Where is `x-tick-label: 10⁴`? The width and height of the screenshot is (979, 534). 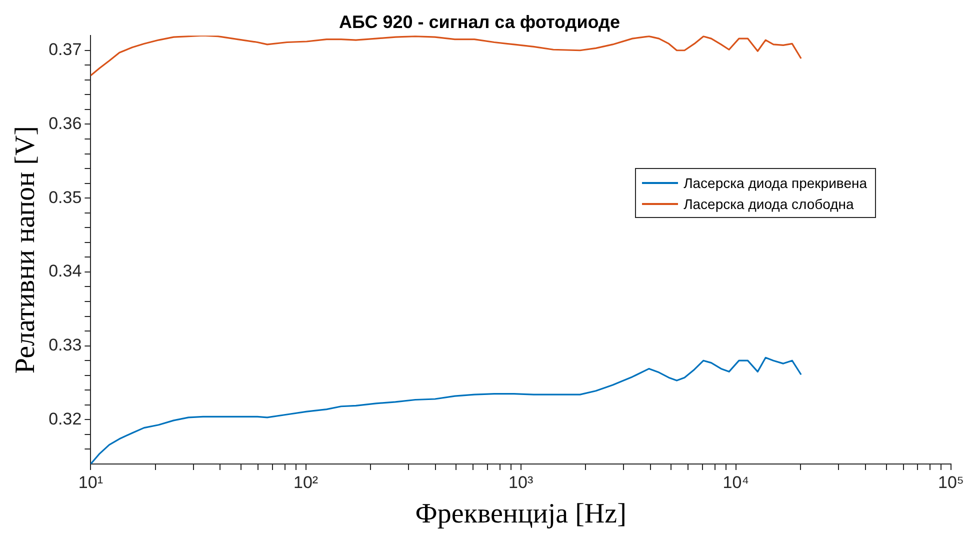 x-tick-label: 10⁴ is located at coordinates (736, 482).